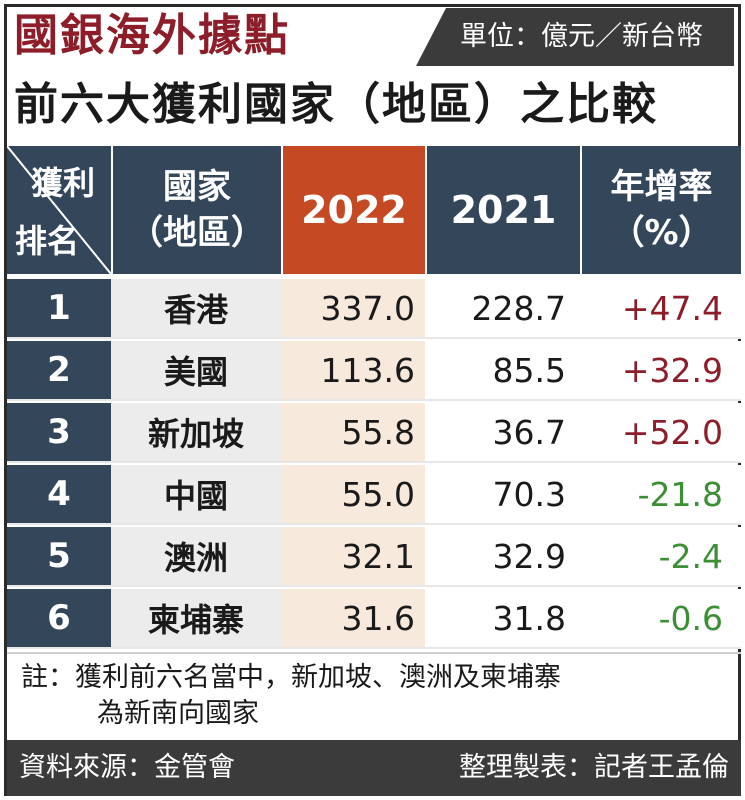 This screenshot has width=745, height=800. I want to click on infographic-subtitle: 前六大獲利國家（地區）之比較, so click(336, 104).